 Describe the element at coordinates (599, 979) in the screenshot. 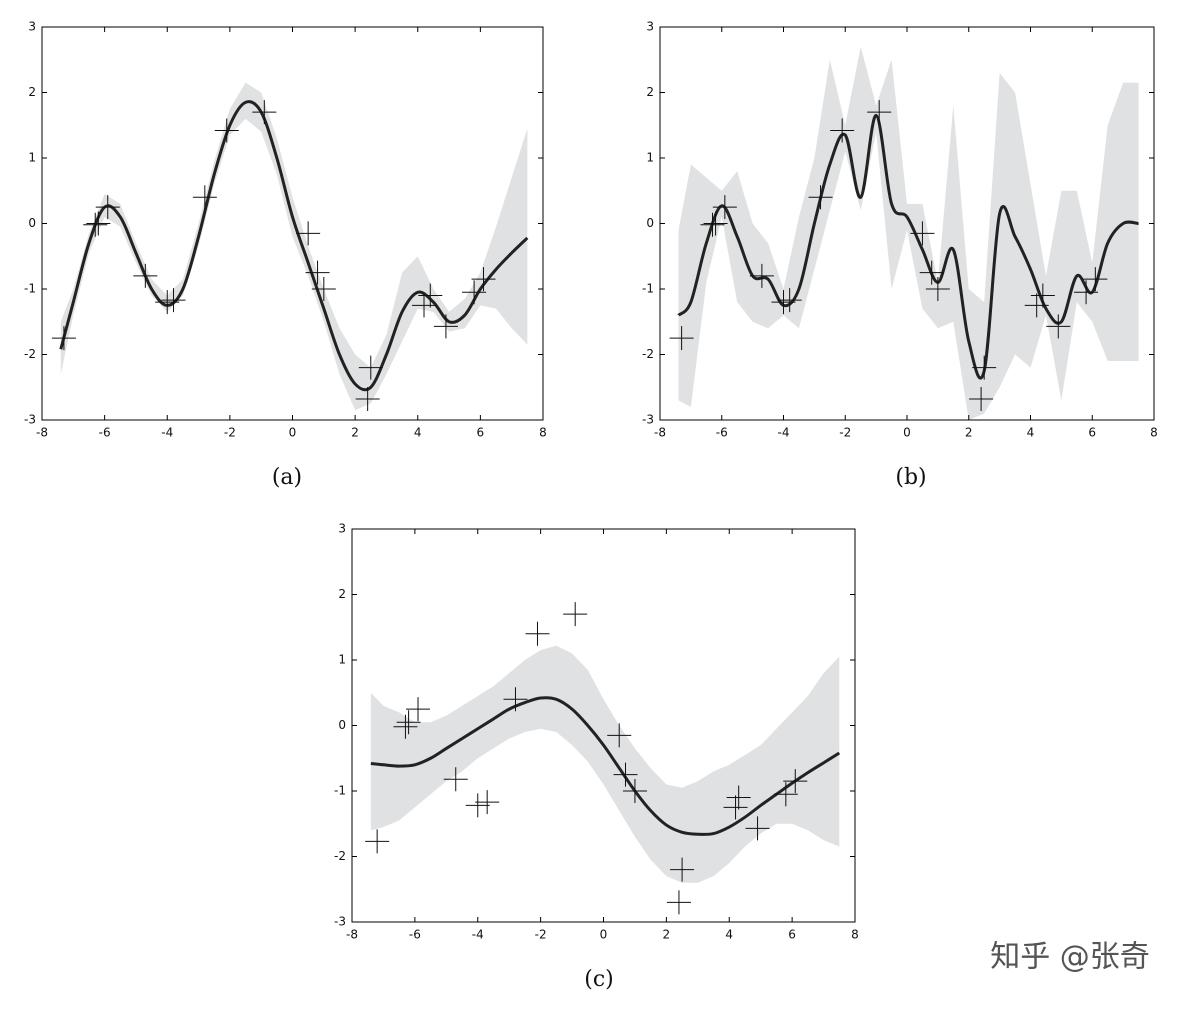

I see `panel-caption: (c)` at that location.